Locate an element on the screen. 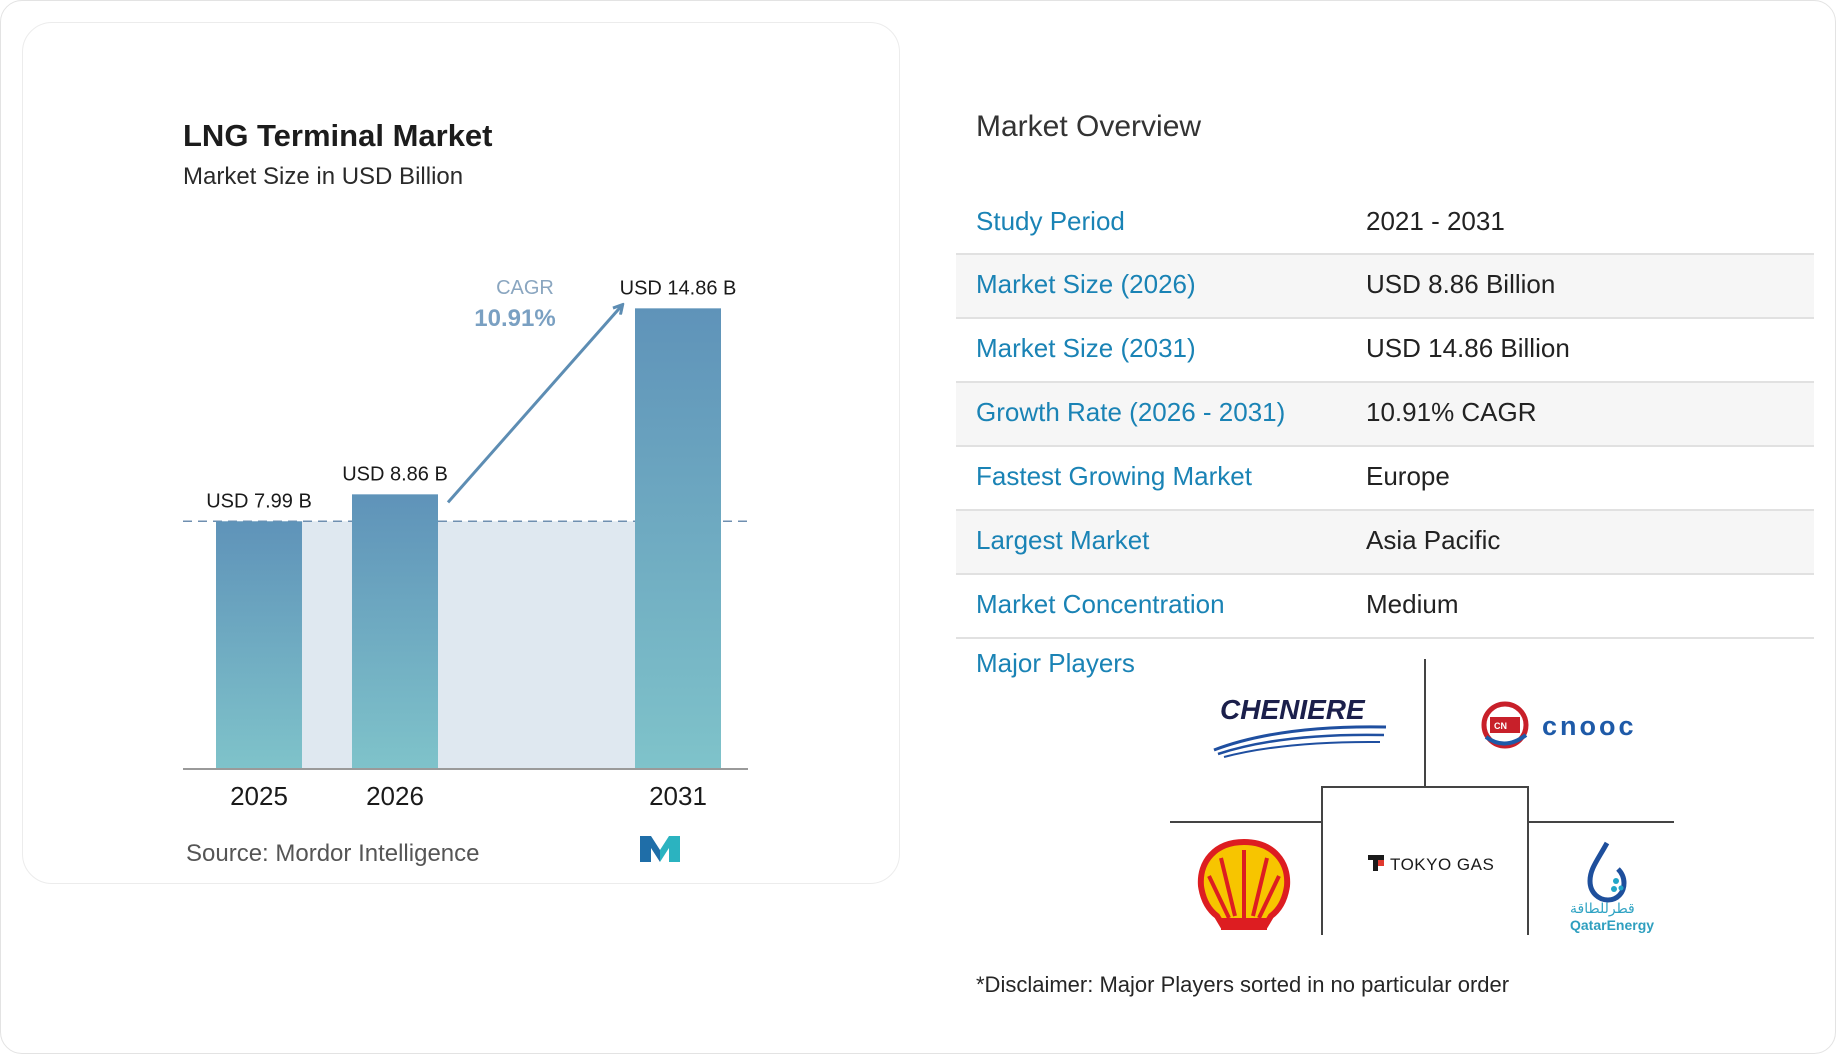  major-players-label: Major Players is located at coordinates (1055, 663).